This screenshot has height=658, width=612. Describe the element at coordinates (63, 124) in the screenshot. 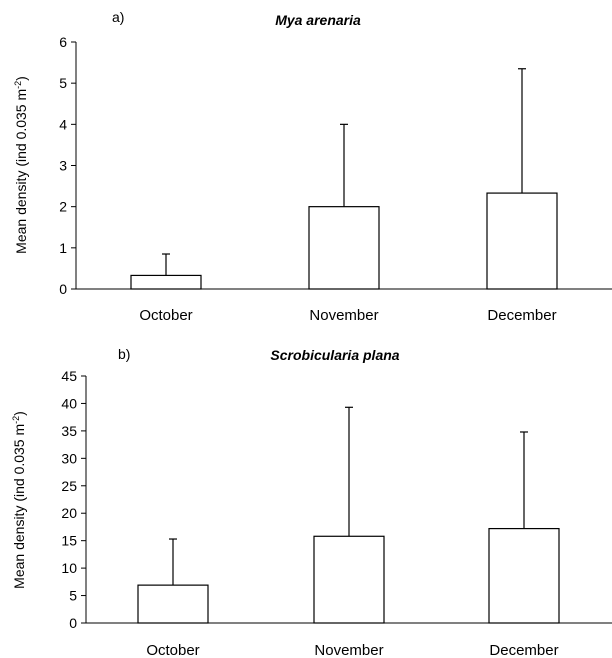

I see `y-tick-label: 4` at that location.